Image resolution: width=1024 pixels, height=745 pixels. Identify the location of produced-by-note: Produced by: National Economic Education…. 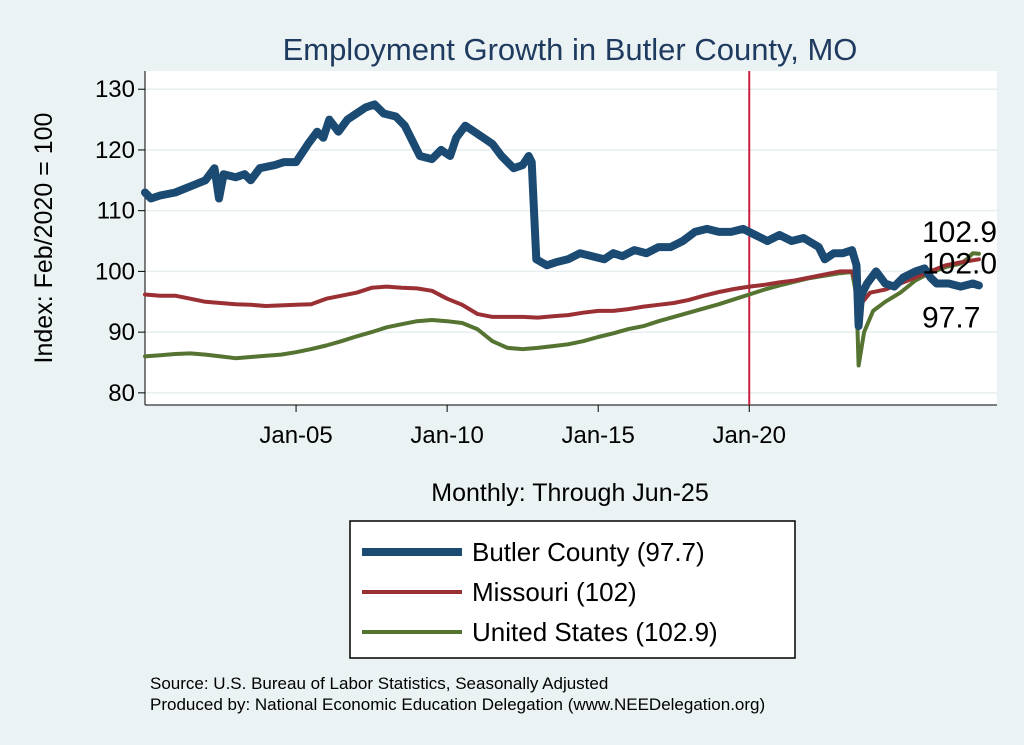
(457, 704).